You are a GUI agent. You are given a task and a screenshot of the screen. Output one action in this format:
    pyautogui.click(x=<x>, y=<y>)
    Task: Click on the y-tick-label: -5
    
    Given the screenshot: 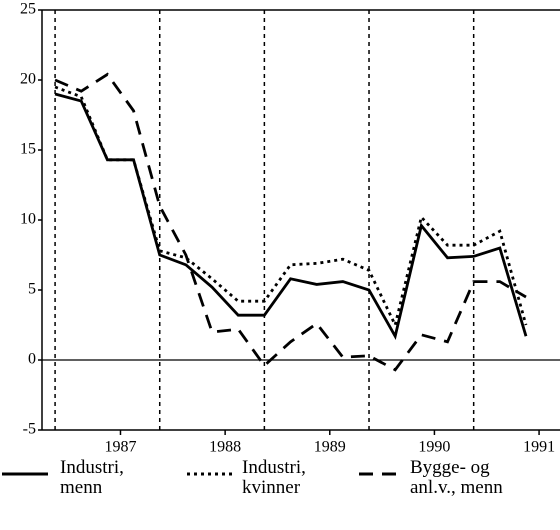 What is the action you would take?
    pyautogui.click(x=29, y=429)
    